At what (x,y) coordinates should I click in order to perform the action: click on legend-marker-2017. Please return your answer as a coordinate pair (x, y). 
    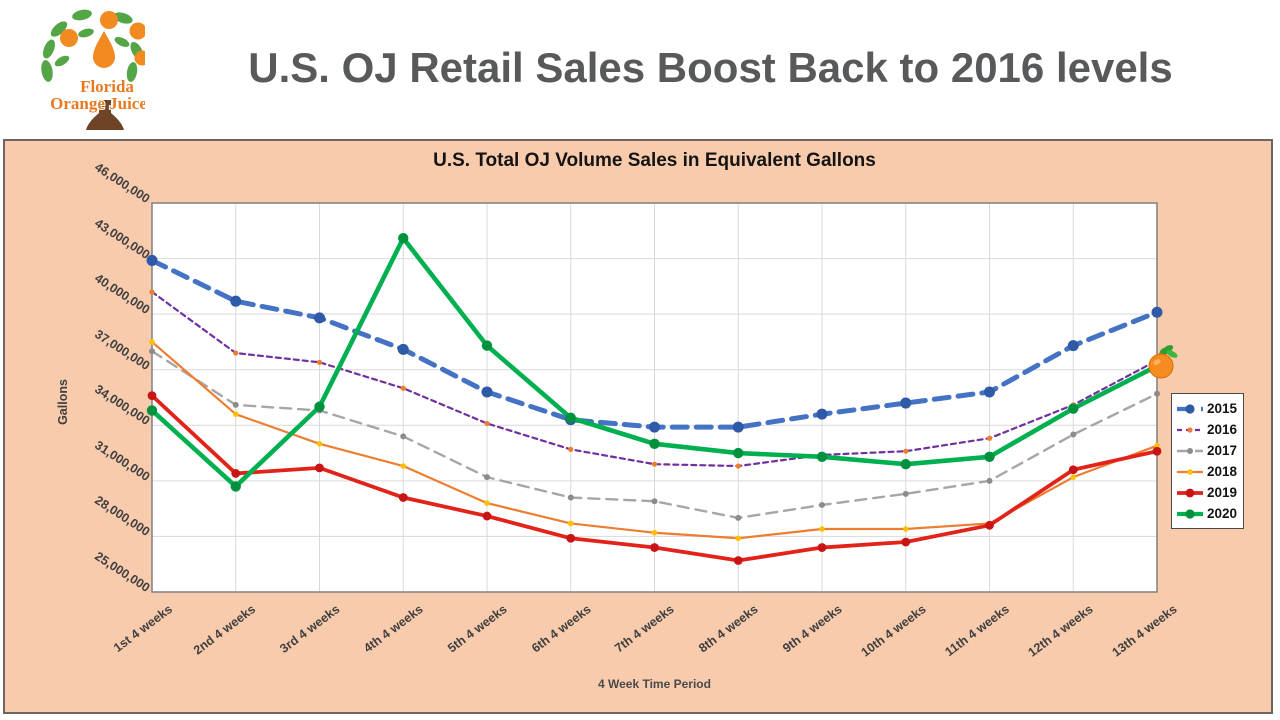
    Looking at the image, I should click on (1190, 450).